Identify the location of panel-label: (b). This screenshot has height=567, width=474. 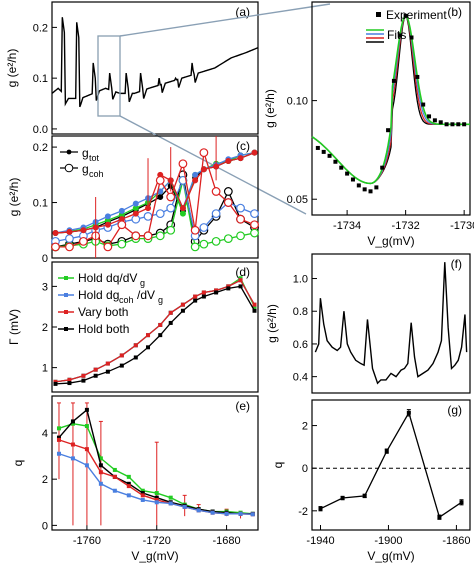
(454, 12).